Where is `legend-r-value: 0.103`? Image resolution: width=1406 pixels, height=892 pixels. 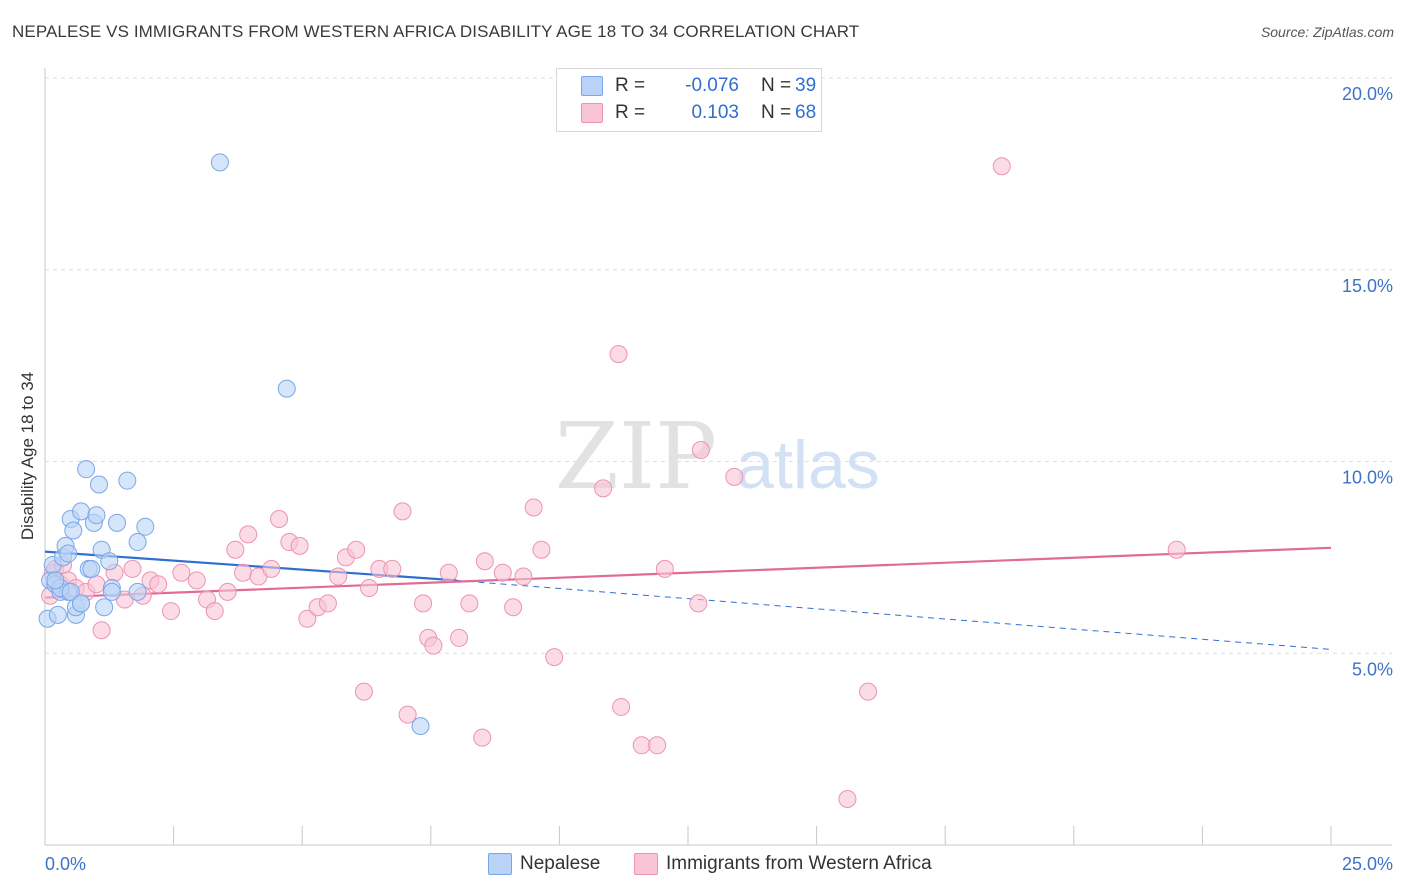 legend-r-value: 0.103 is located at coordinates (715, 112).